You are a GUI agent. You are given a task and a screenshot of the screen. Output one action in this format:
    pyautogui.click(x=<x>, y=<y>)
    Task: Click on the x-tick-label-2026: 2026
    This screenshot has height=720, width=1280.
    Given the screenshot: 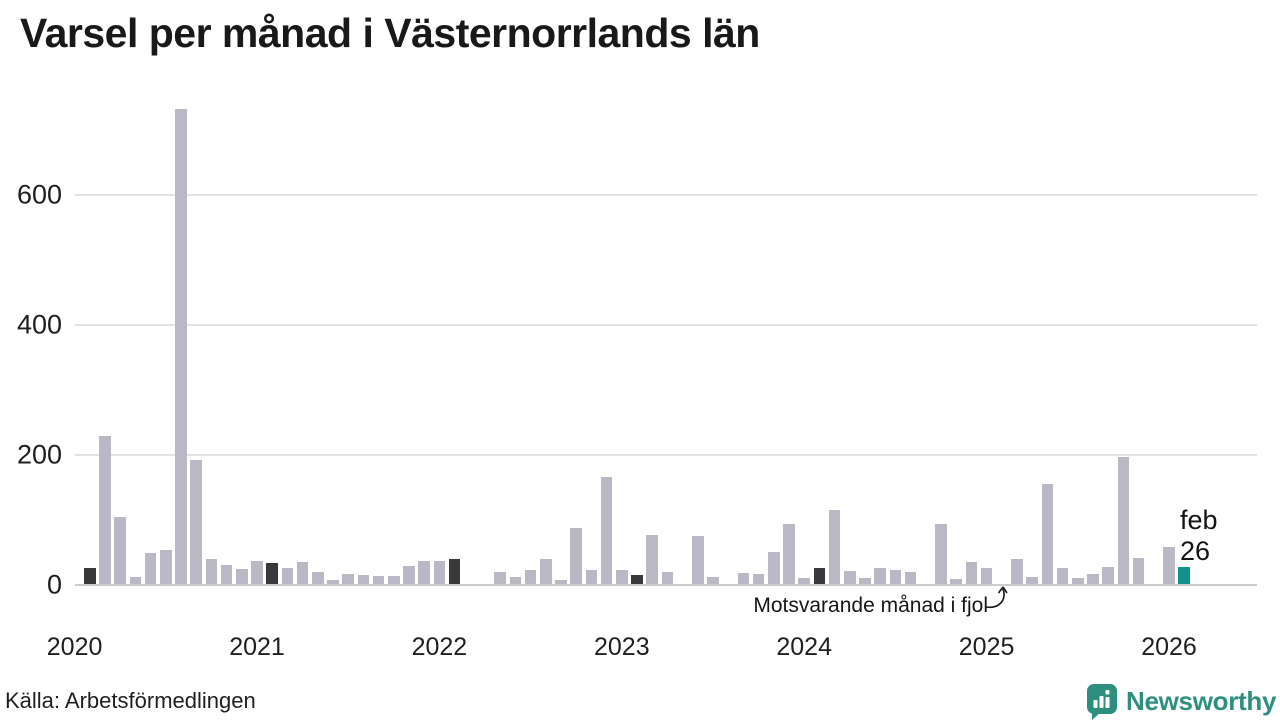 What is the action you would take?
    pyautogui.click(x=1169, y=647)
    